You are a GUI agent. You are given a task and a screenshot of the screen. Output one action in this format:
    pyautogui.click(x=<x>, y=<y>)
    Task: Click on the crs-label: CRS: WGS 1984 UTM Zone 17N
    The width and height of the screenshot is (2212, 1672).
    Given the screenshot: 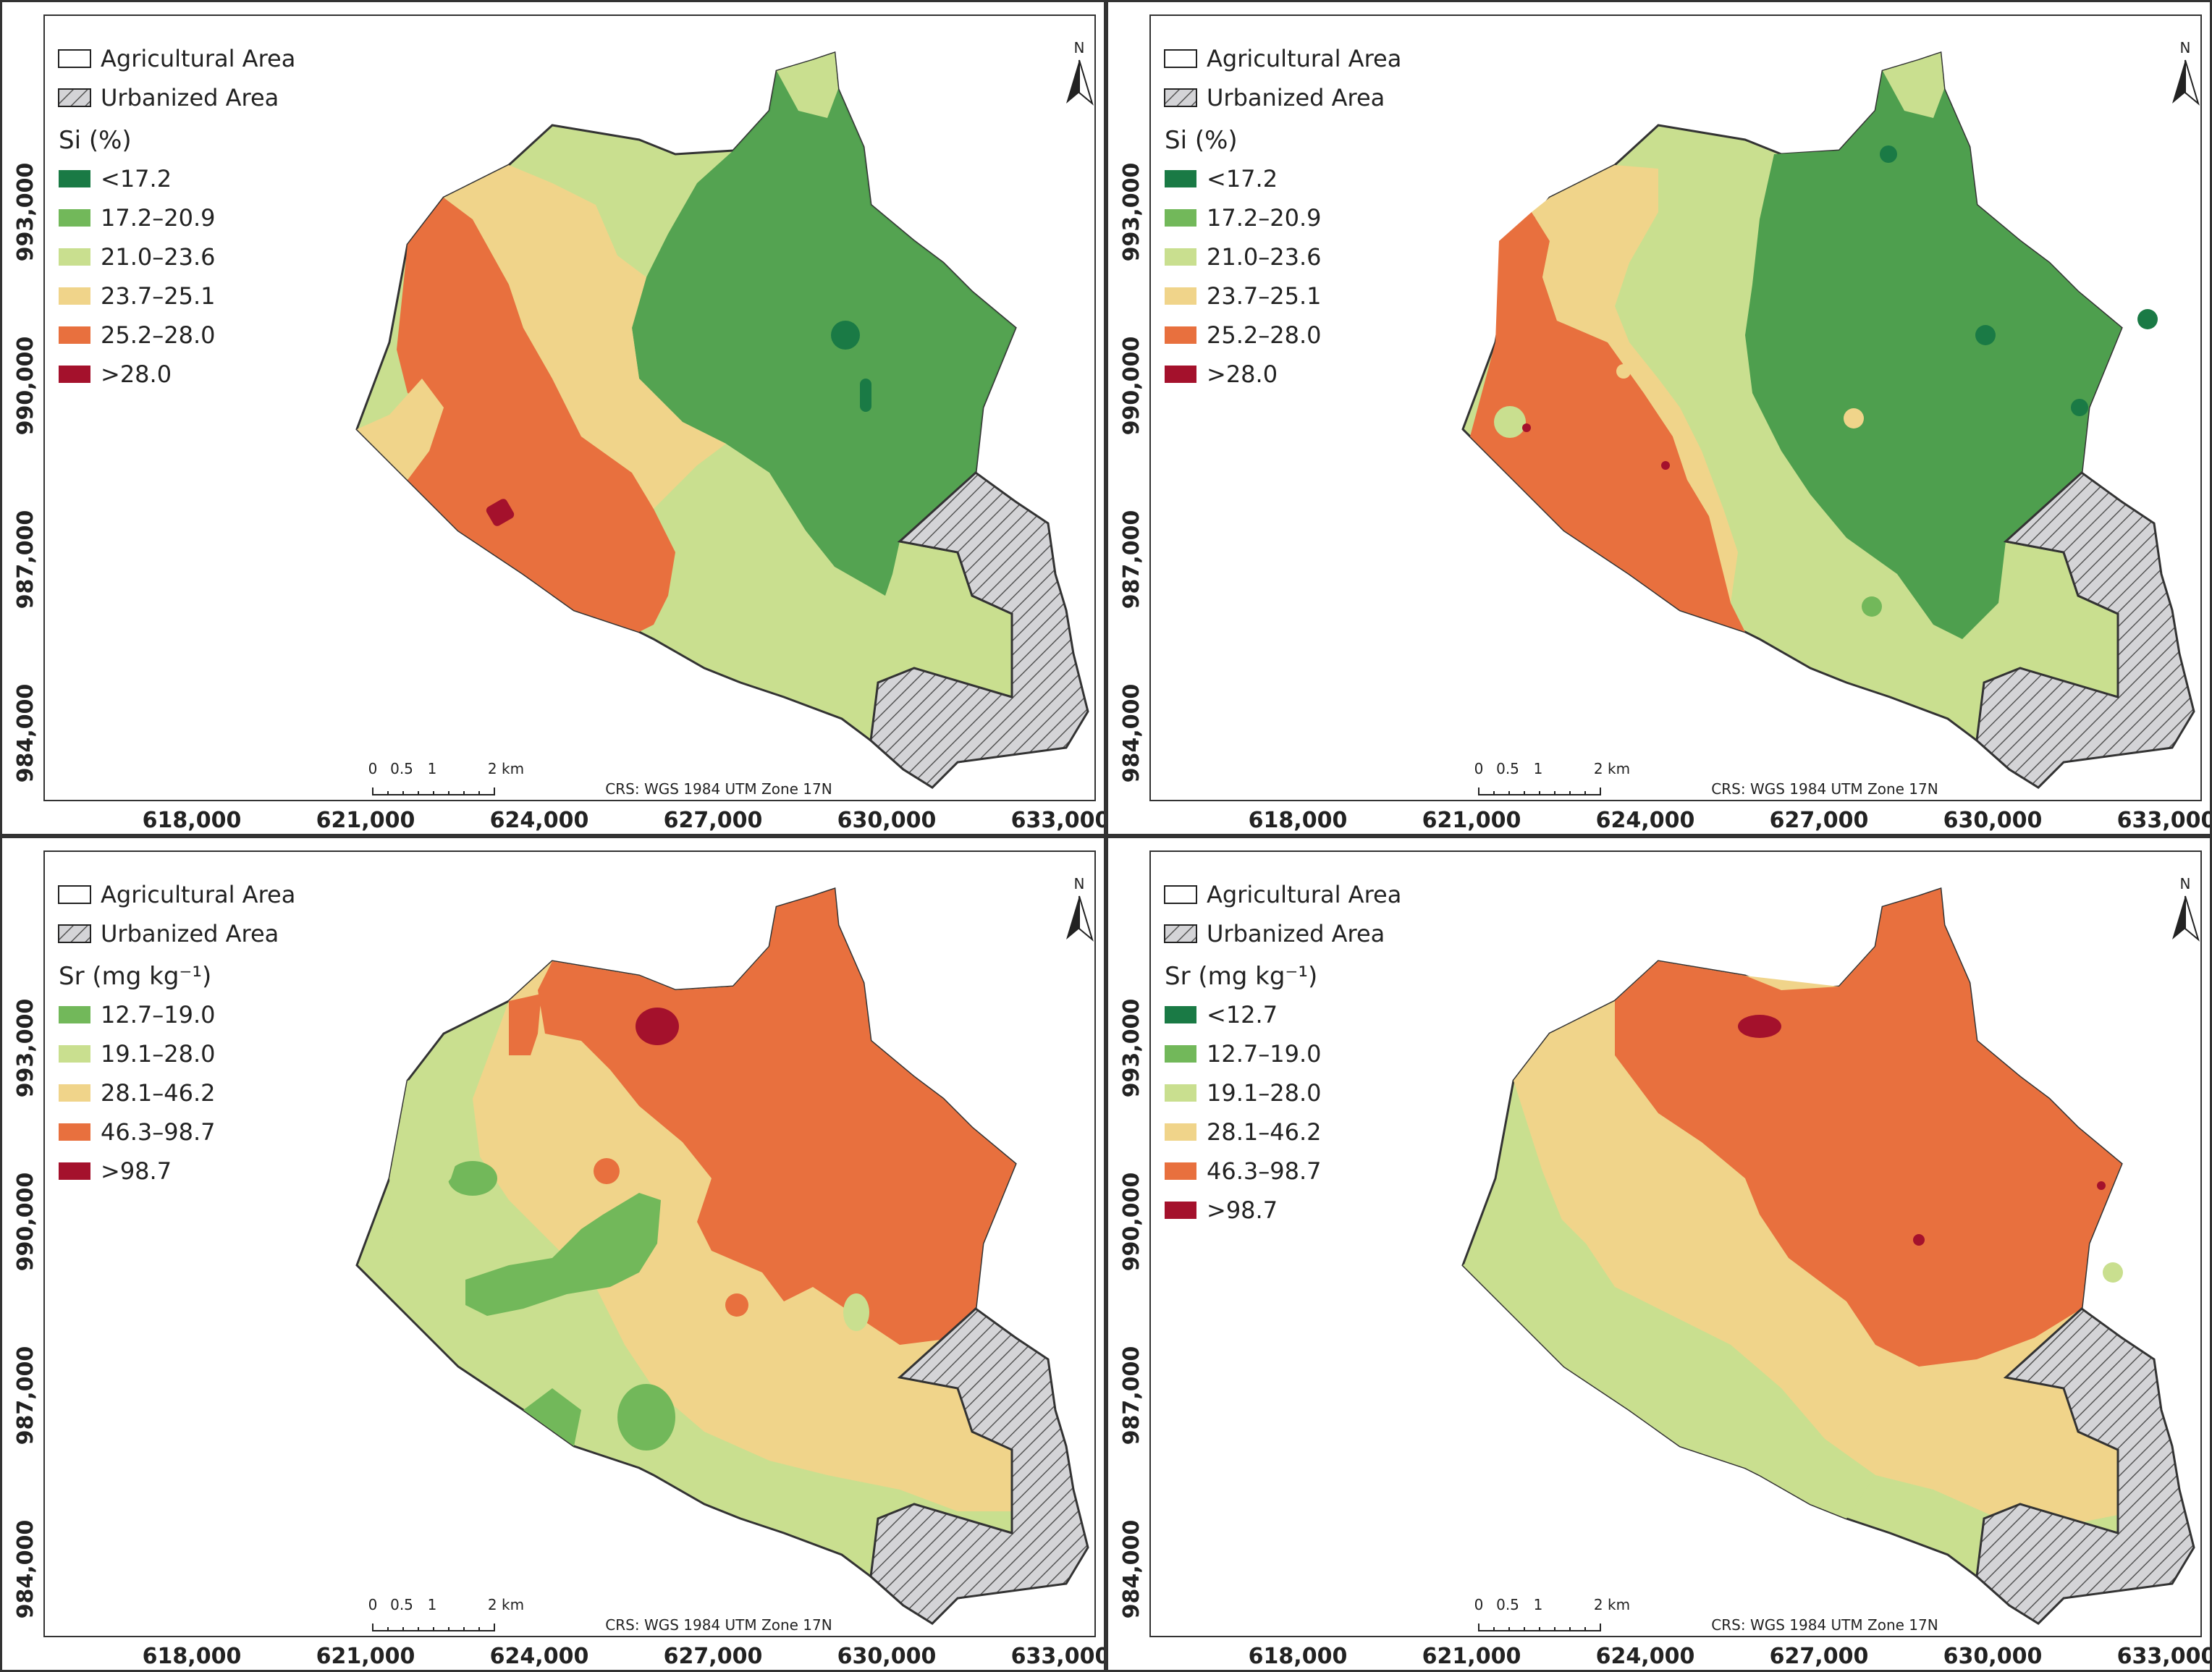 What is the action you would take?
    pyautogui.click(x=719, y=1625)
    